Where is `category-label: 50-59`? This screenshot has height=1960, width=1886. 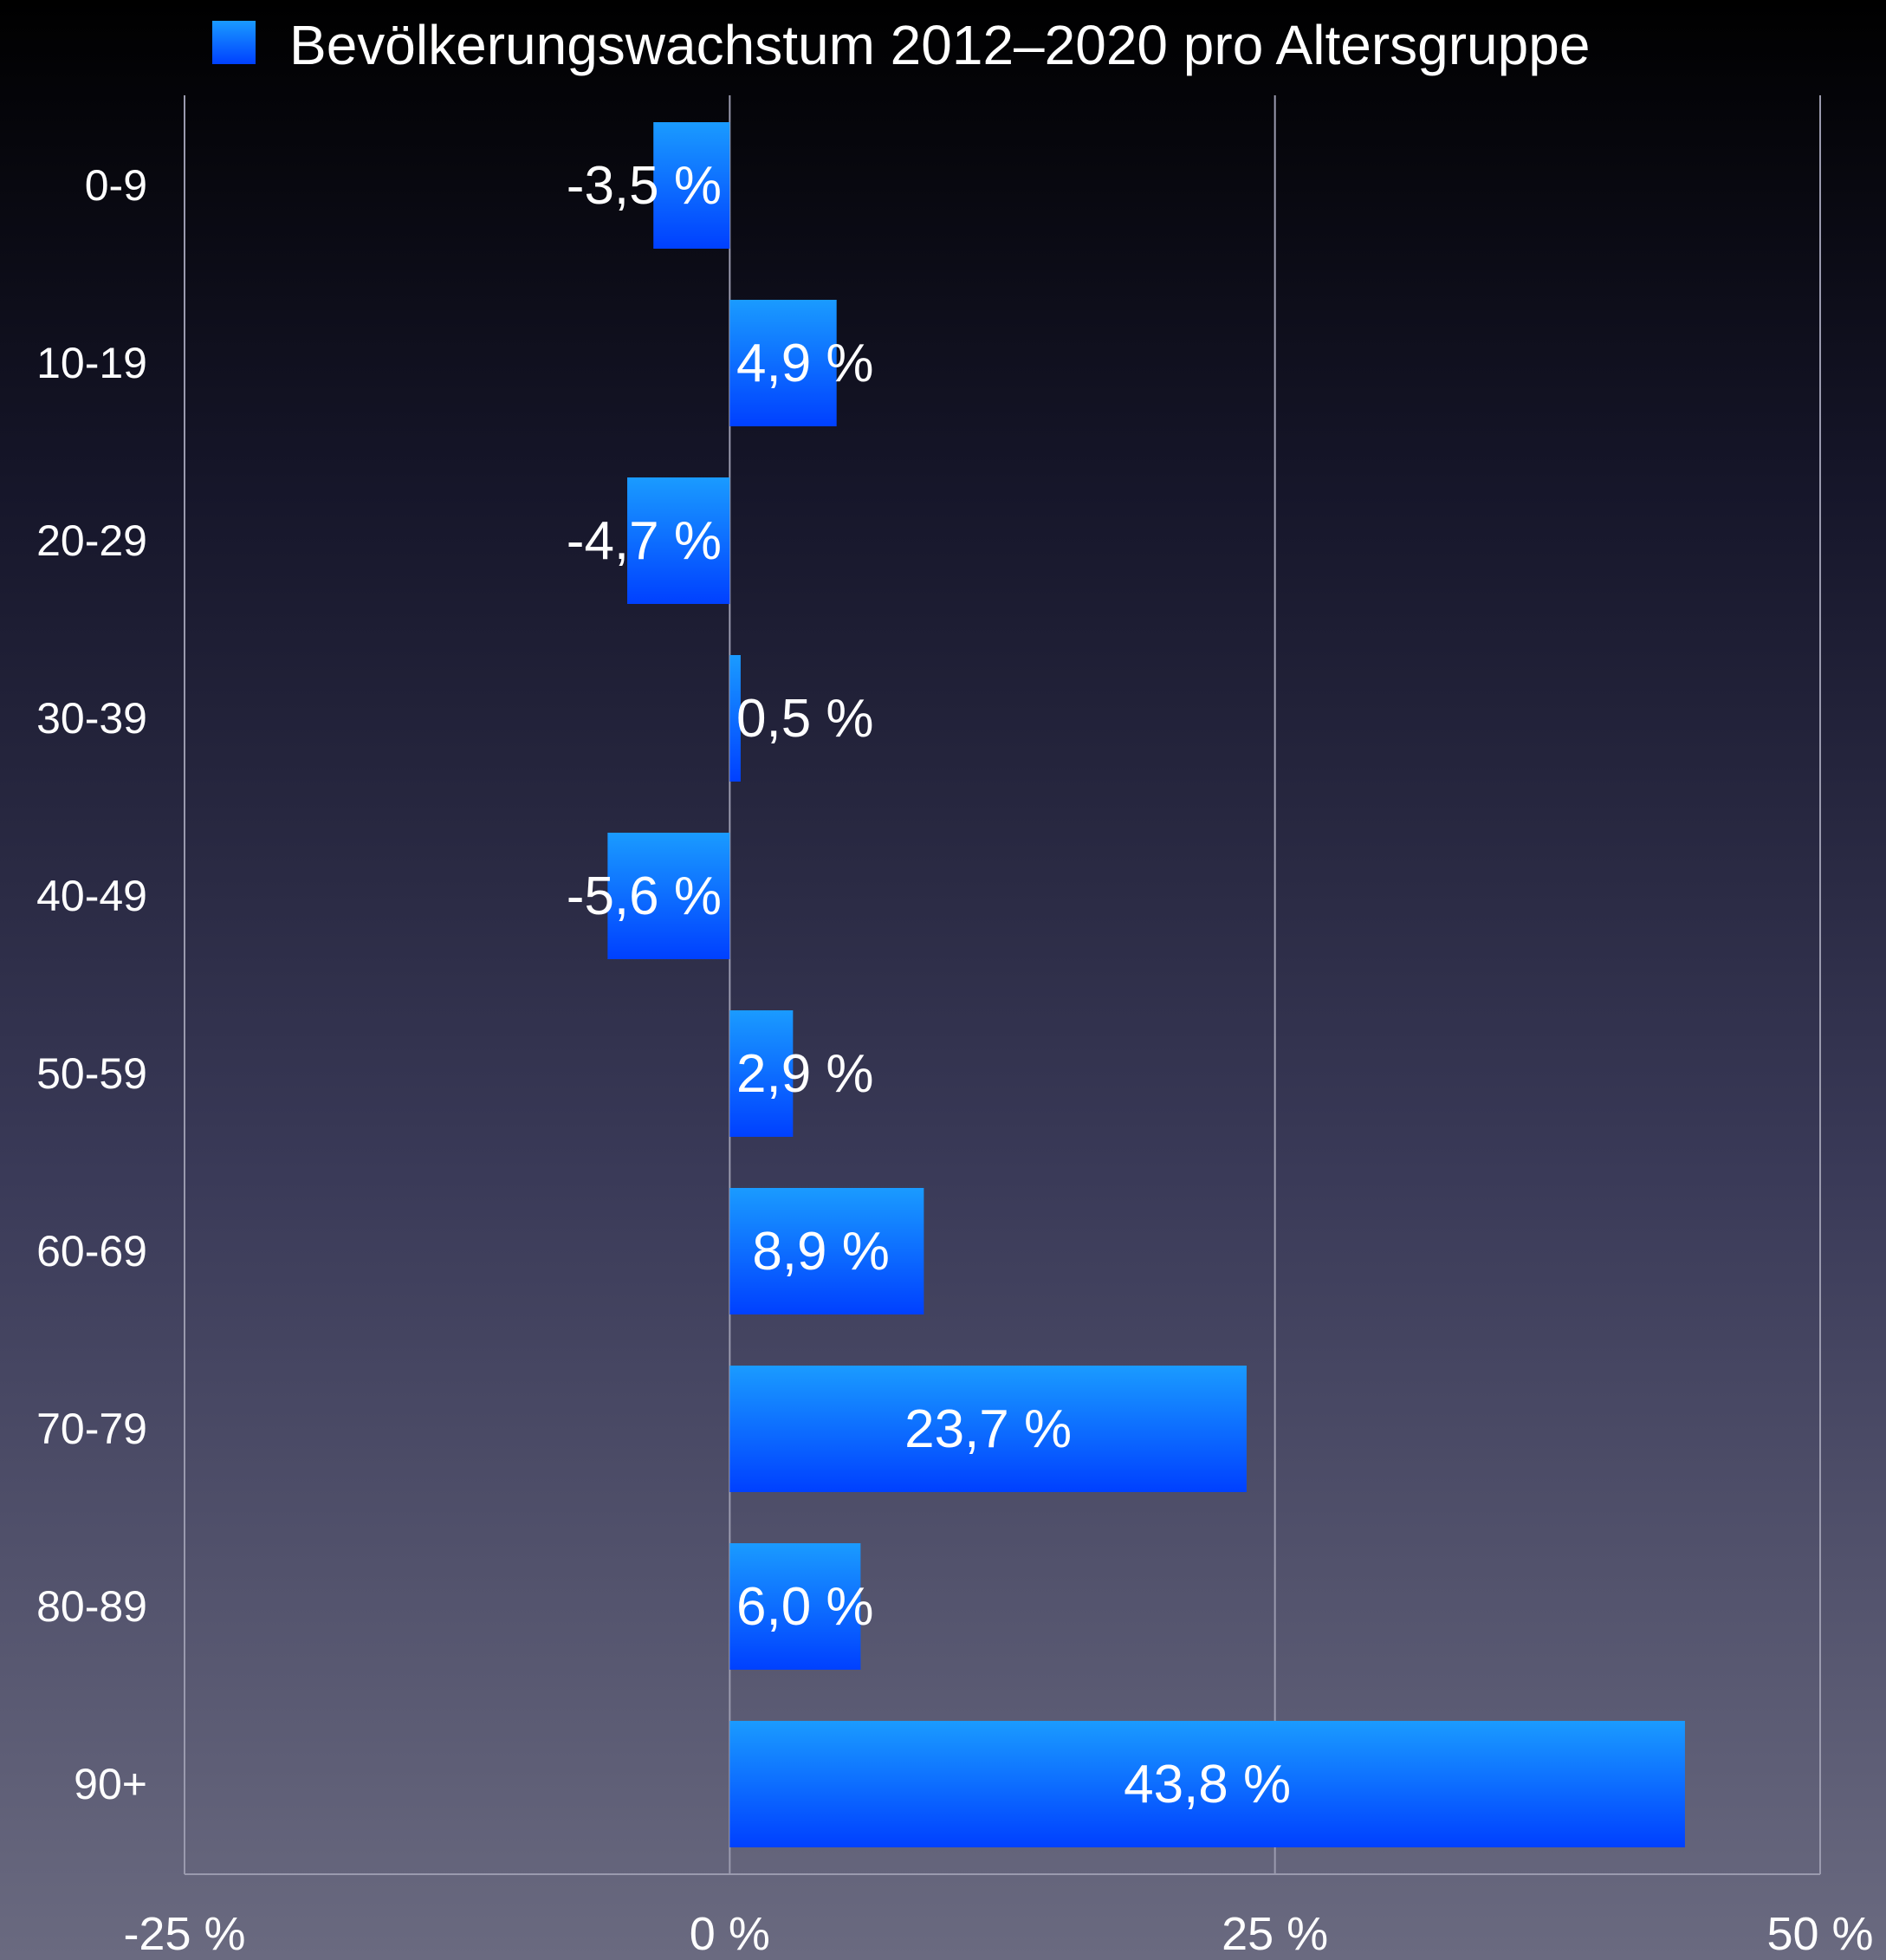
category-label: 50-59 is located at coordinates (91, 1073).